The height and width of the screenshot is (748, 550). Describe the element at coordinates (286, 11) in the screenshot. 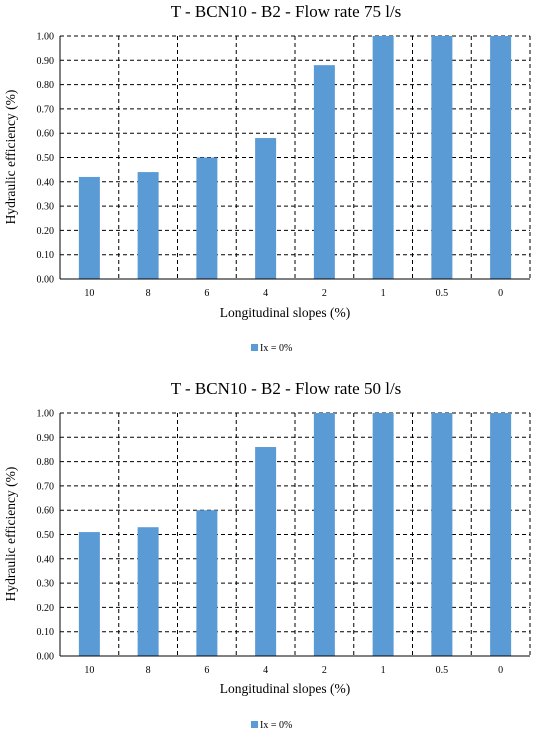

I see `chart-title: T - BCN10 - B2 - Flow rate 75 l/s` at that location.